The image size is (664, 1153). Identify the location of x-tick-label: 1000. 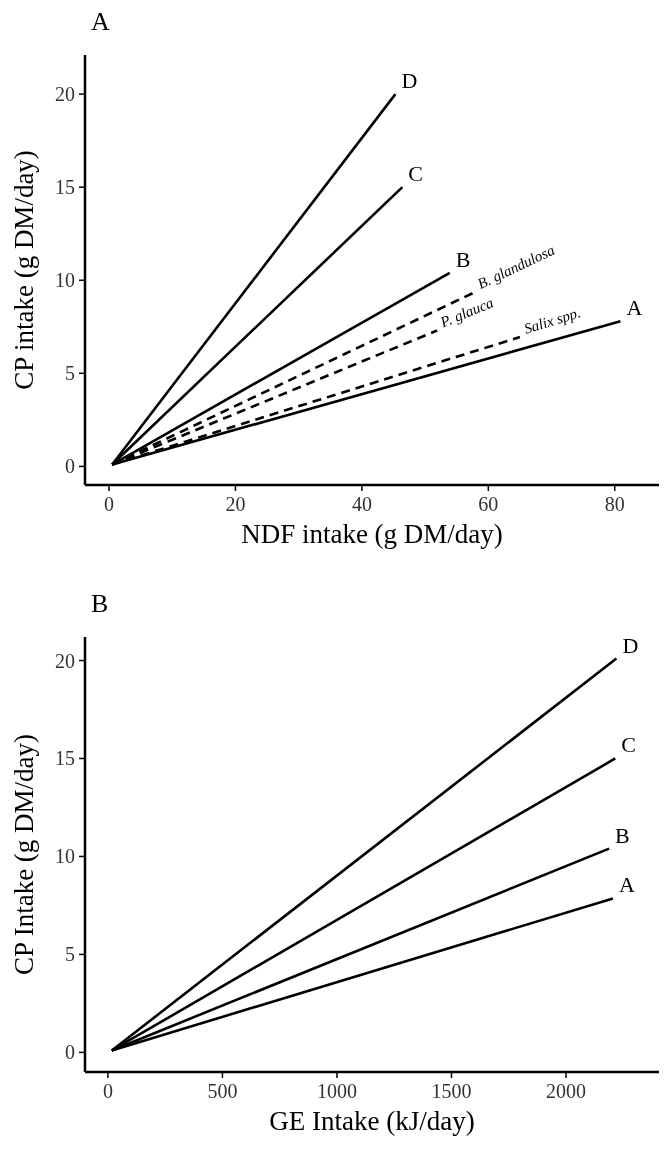
(336, 1091).